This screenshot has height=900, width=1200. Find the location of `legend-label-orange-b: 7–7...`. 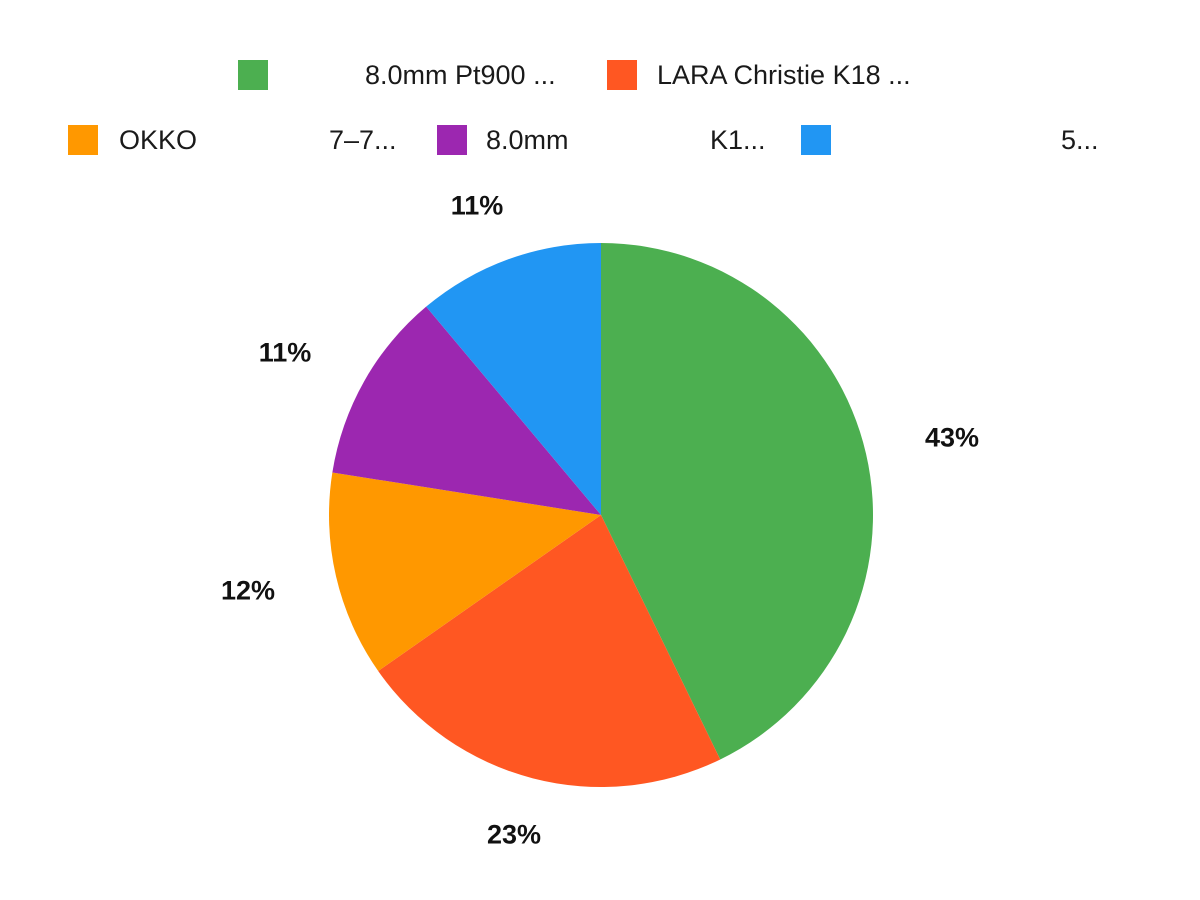

legend-label-orange-b: 7–7... is located at coordinates (363, 140).